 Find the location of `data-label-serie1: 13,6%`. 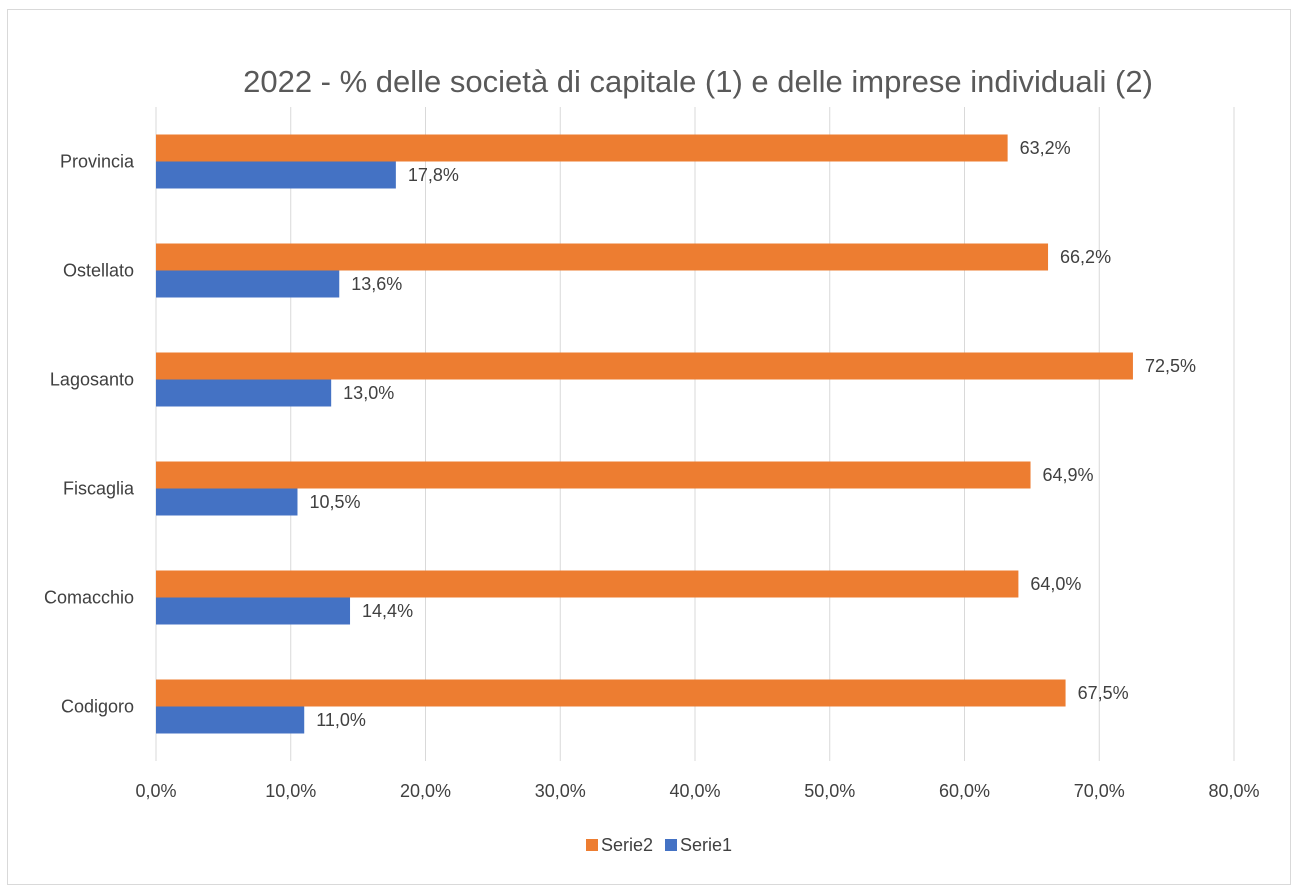

data-label-serie1: 13,6% is located at coordinates (376, 284).